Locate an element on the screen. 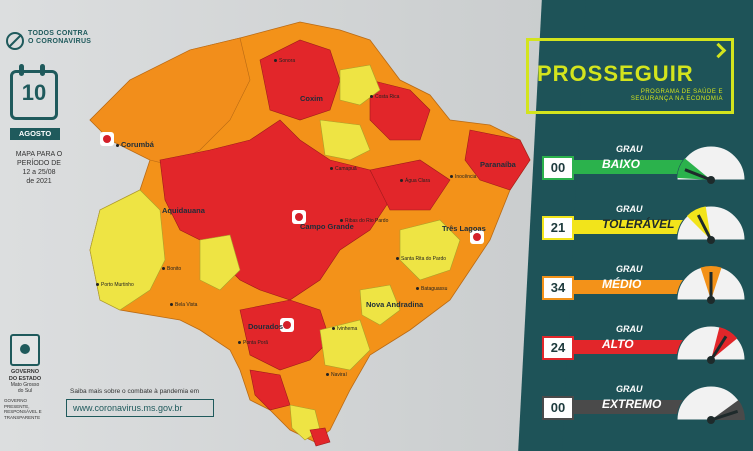 This screenshot has width=753, height=451. city-label-santa-rita: Santa Rita do Pardo is located at coordinates (421, 259).